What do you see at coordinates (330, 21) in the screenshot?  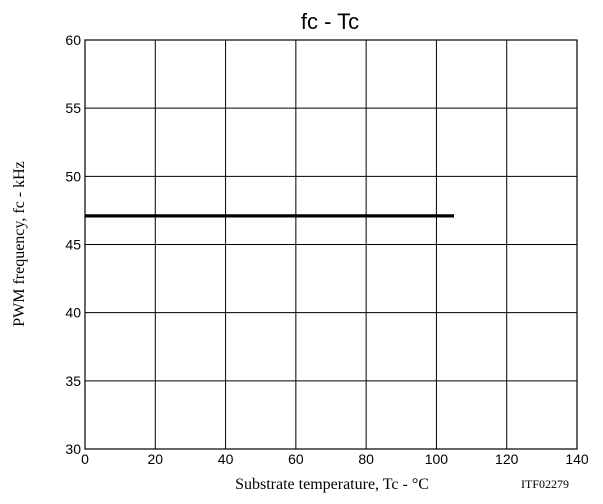 I see `chart-title: fc - Tc` at bounding box center [330, 21].